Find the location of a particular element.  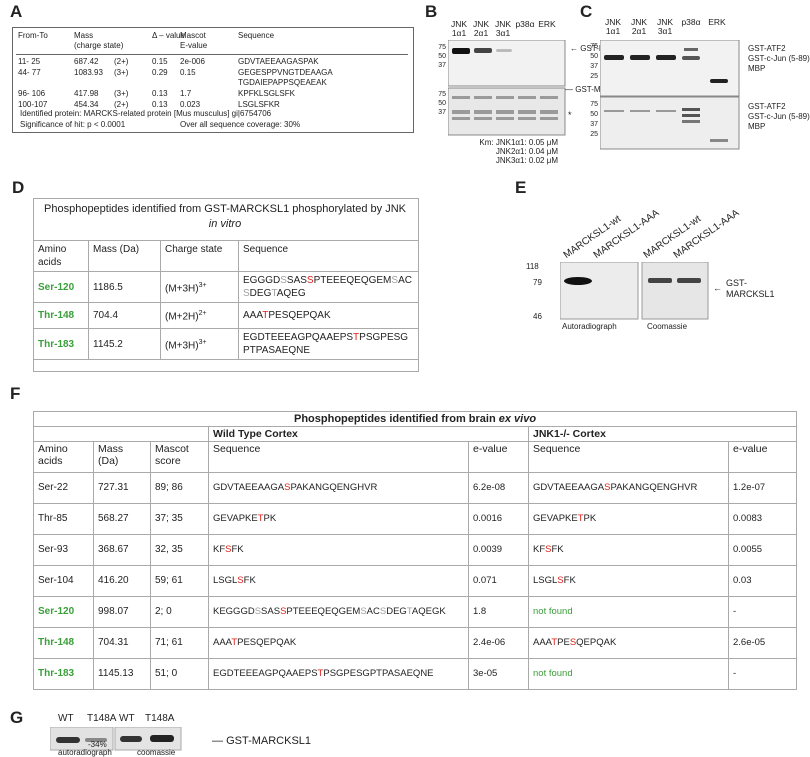

cell: 687.42 is located at coordinates (86, 61).